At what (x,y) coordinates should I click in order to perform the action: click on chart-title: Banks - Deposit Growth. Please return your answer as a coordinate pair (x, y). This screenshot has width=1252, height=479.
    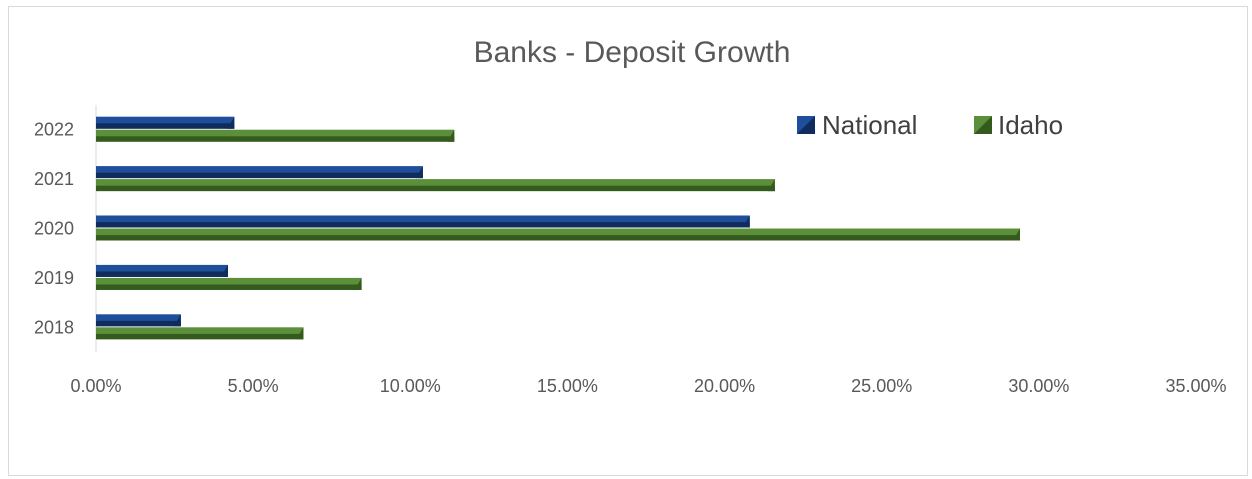
    Looking at the image, I should click on (632, 52).